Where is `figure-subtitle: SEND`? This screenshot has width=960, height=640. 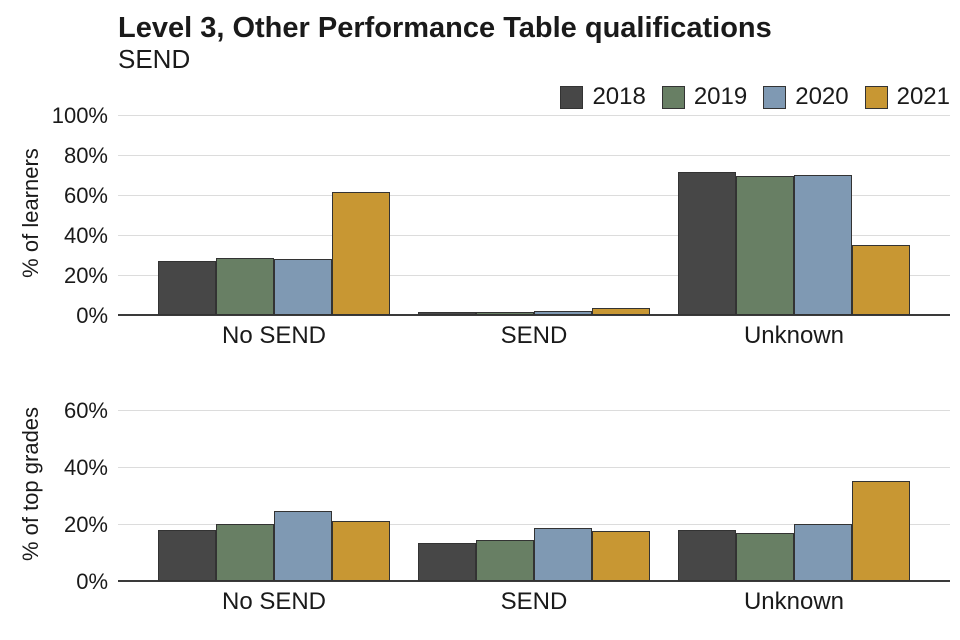
figure-subtitle: SEND is located at coordinates (154, 59).